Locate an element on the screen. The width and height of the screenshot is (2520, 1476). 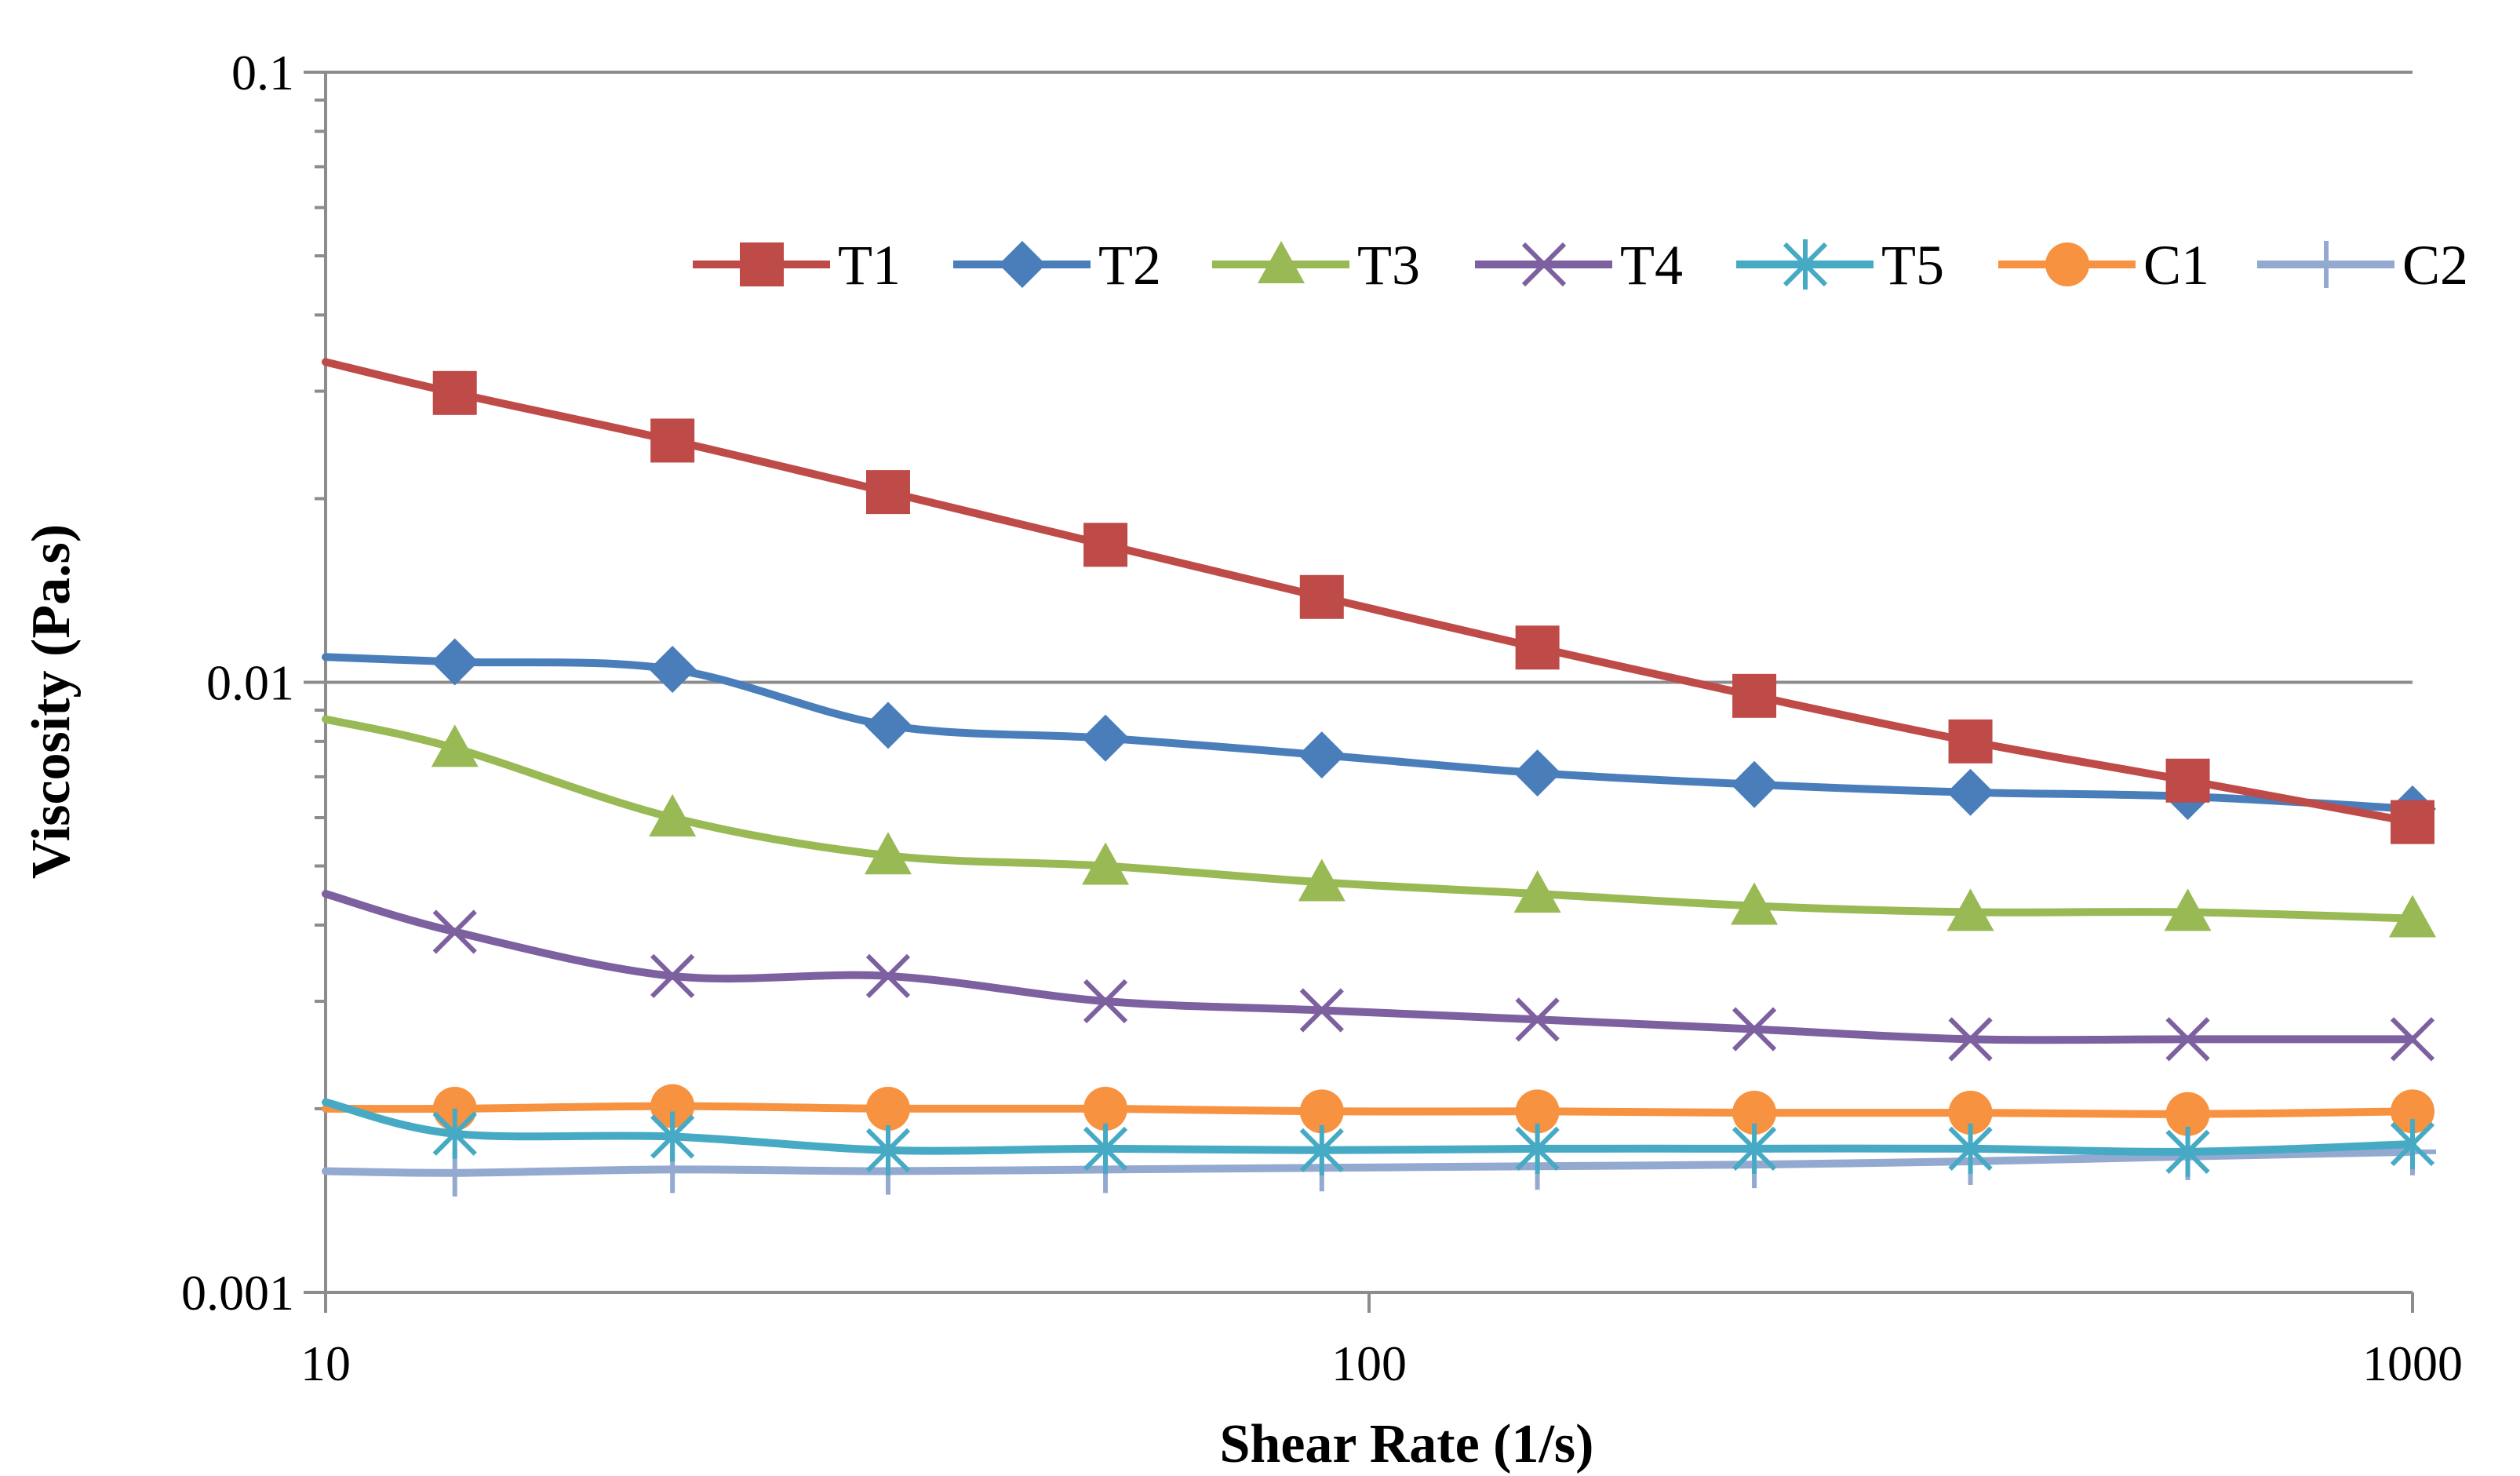
y-tick-label: 0.01 is located at coordinates (250, 683).